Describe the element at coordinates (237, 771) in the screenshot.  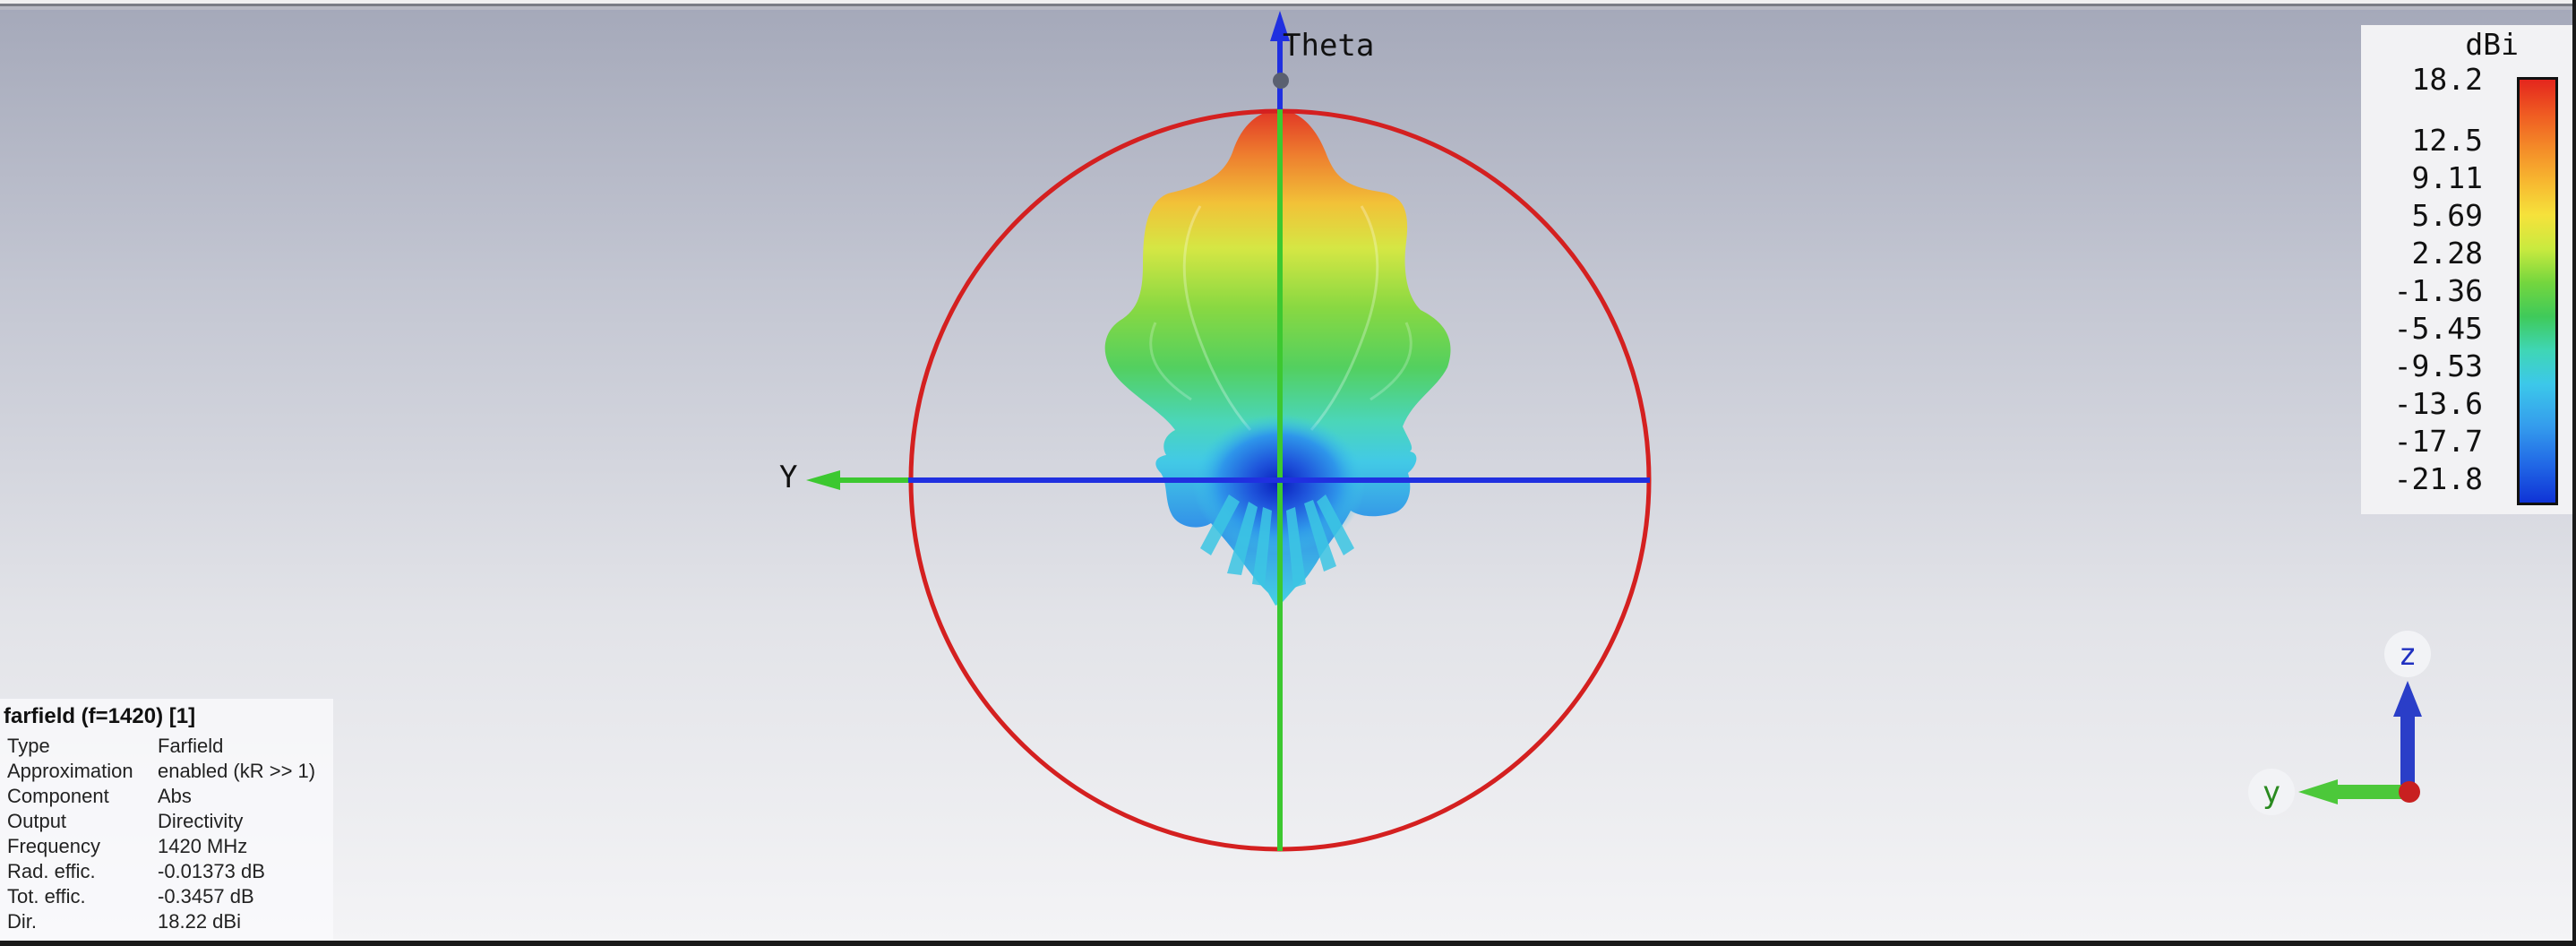
I see `info-value-approximation: enabled (kR >> 1)` at that location.